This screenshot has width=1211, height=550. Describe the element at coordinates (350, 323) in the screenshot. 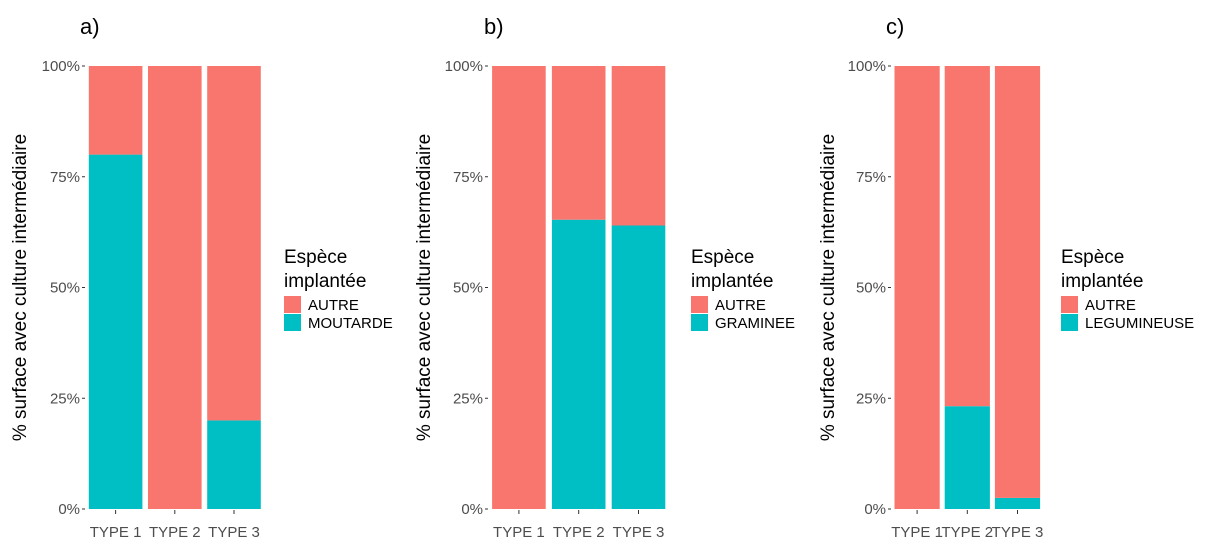

I see `legend-label-moutarde: MOUTARDE` at that location.